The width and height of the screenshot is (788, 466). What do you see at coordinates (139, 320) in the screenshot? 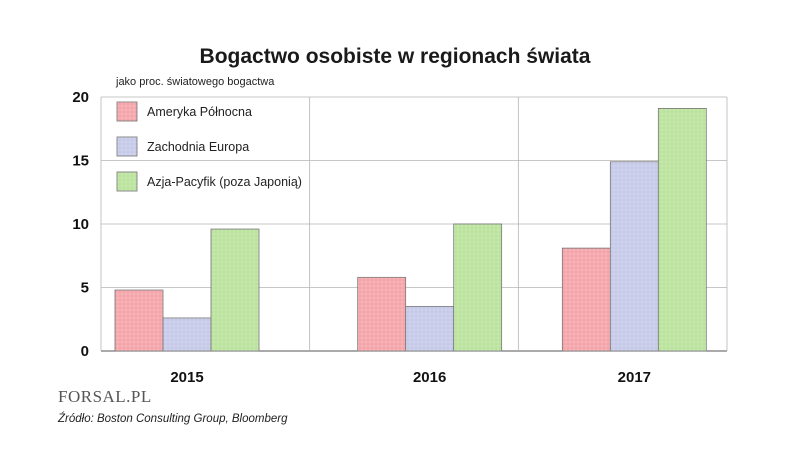
I see `bar-2015-0-hatch` at bounding box center [139, 320].